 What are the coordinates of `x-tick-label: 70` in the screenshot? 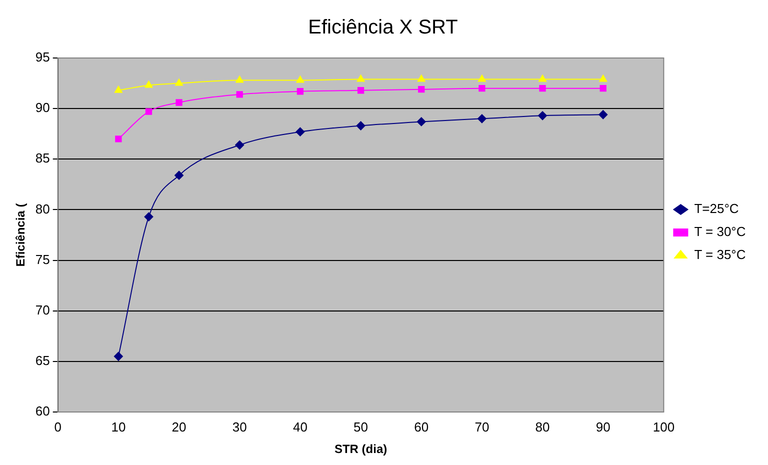 It's located at (482, 426).